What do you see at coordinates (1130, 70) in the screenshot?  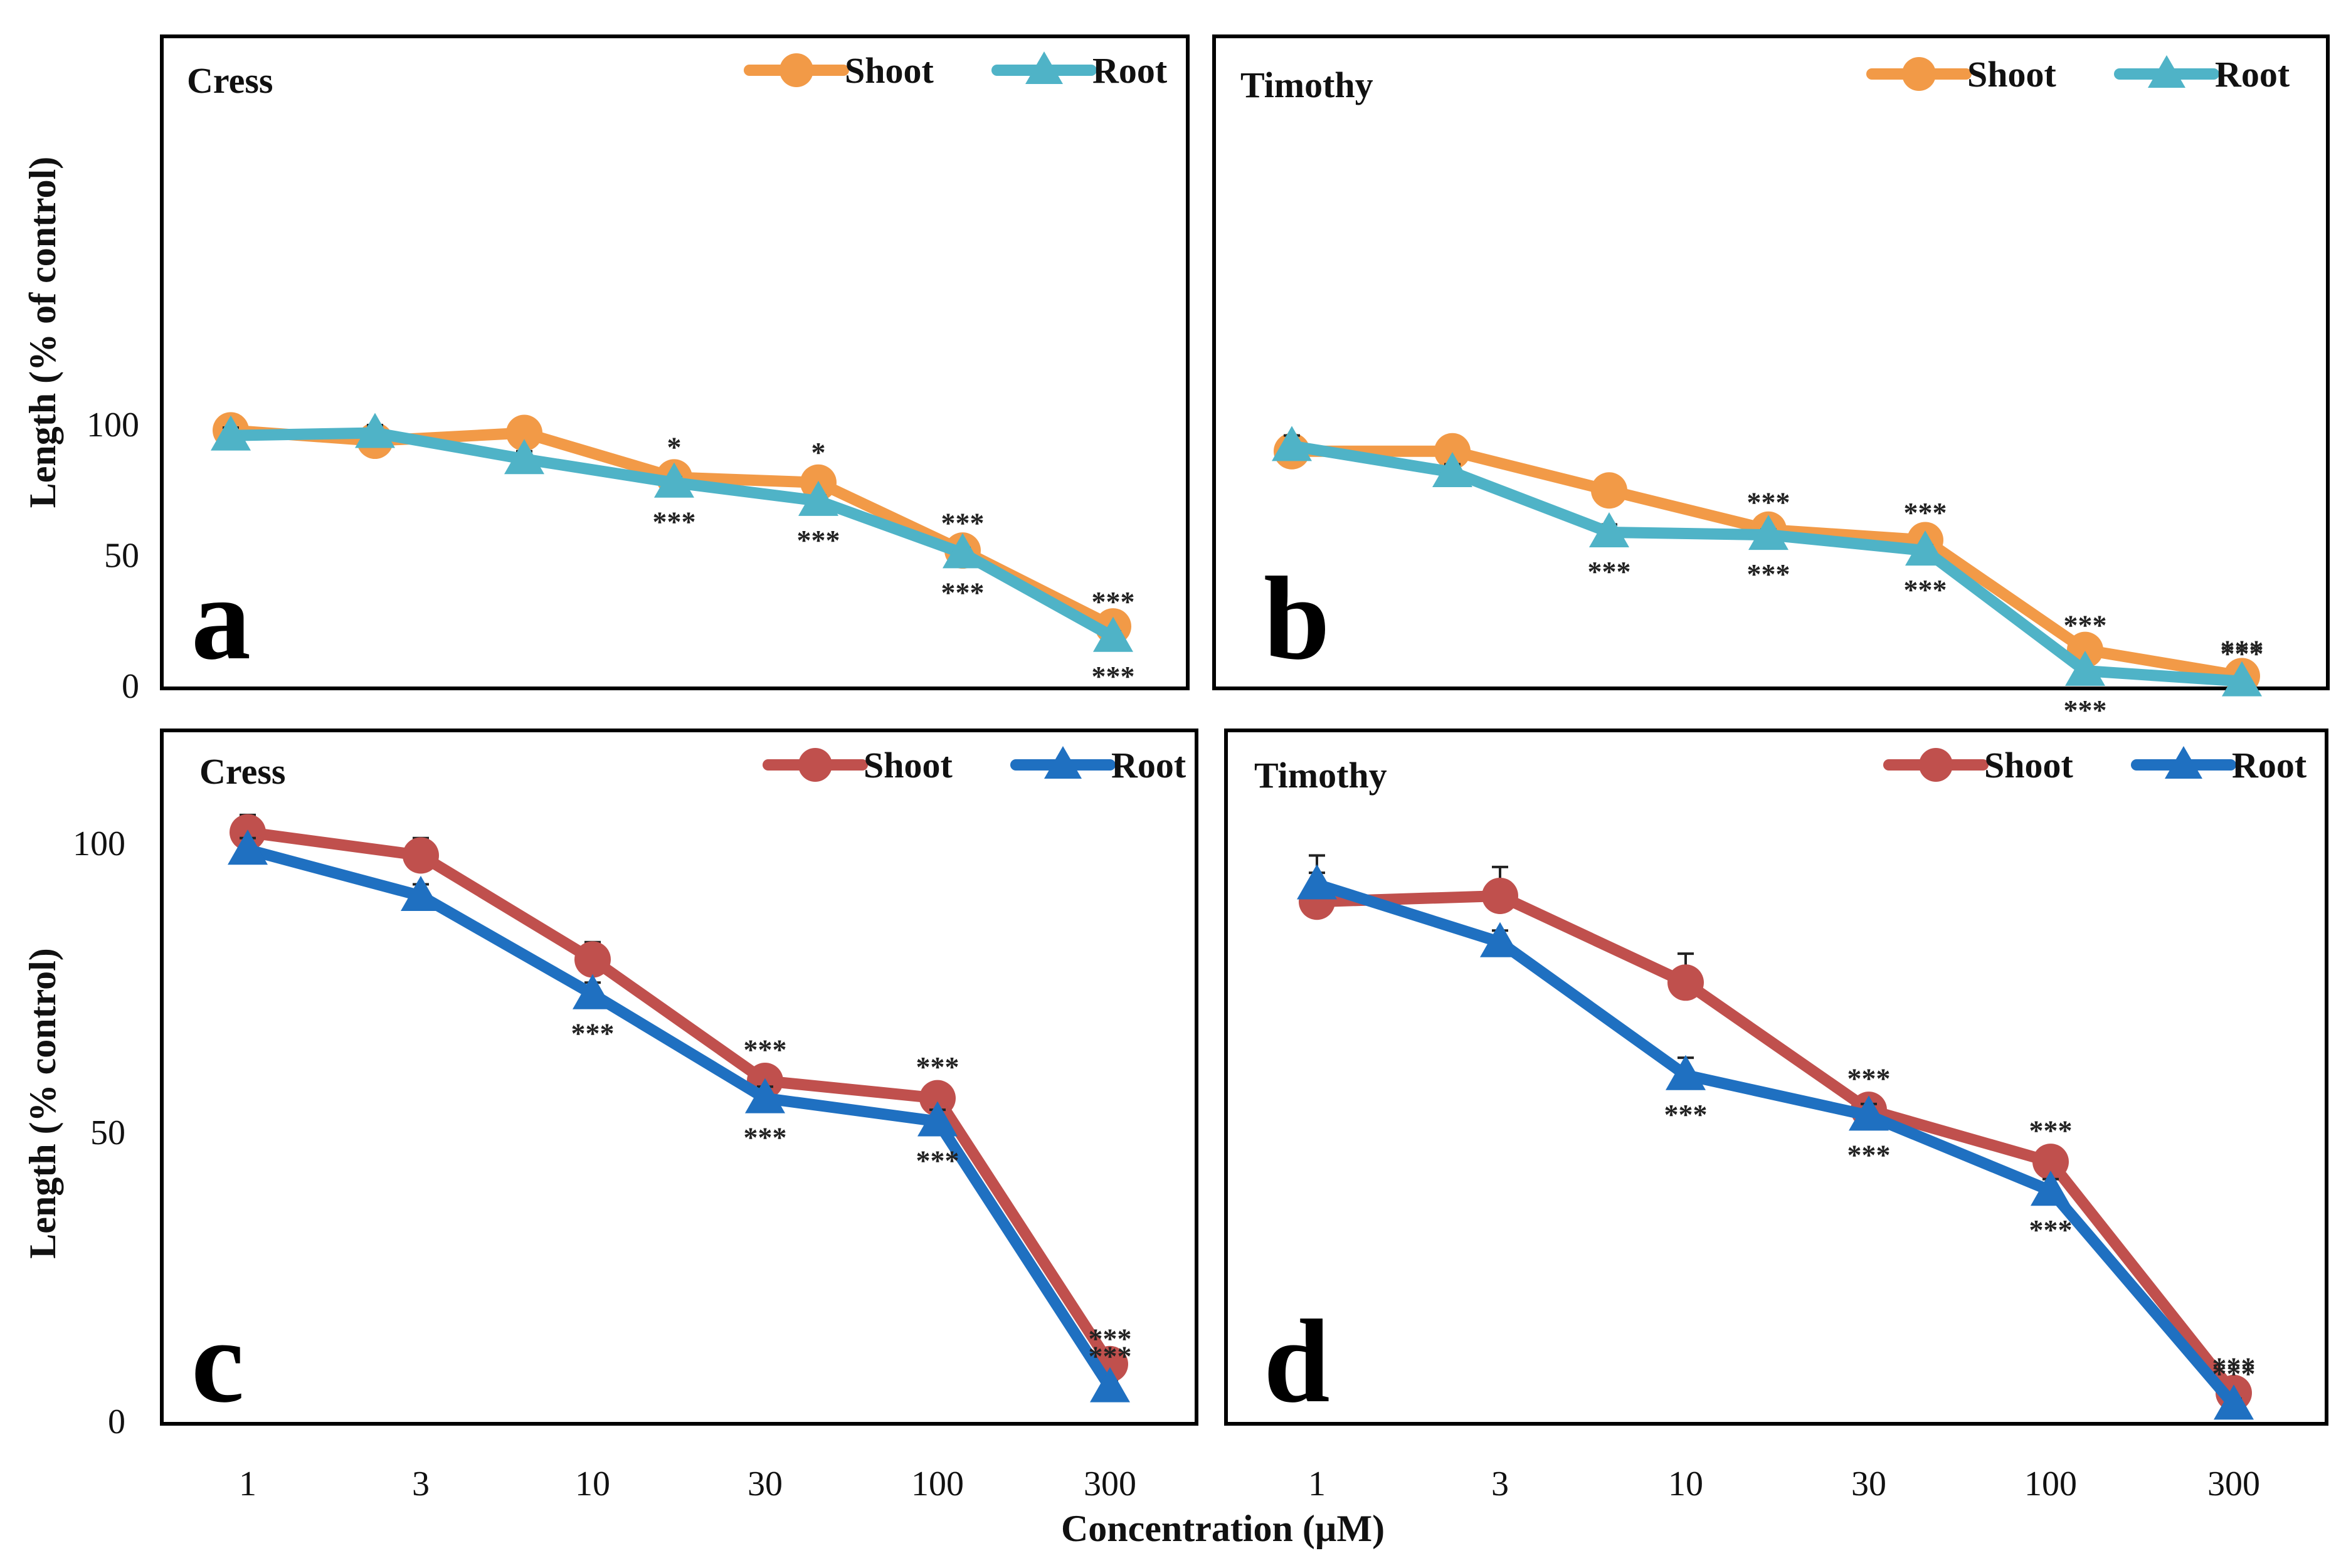 I see `panel-a-legend-label: Root` at bounding box center [1130, 70].